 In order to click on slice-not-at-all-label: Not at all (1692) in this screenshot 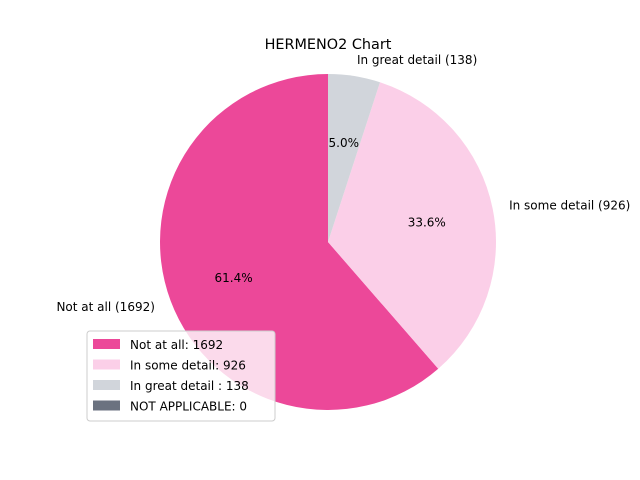, I will do `click(105, 307)`.